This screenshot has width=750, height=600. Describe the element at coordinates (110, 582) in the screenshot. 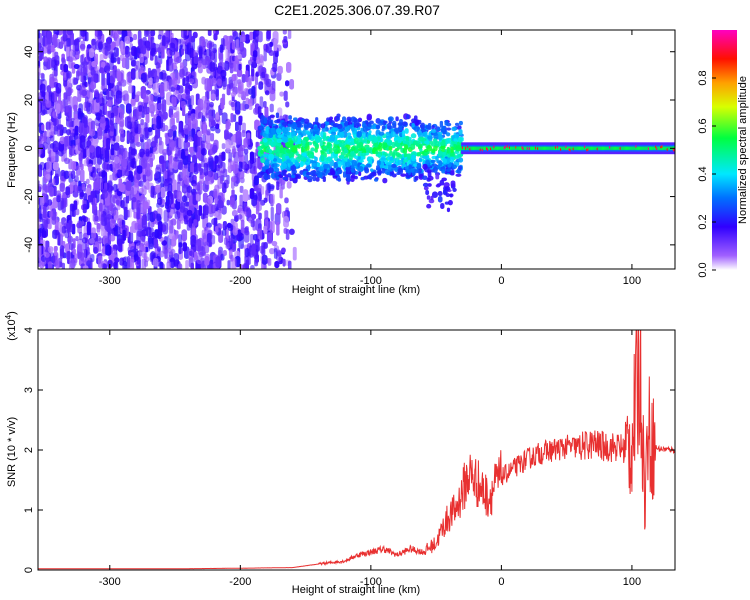

I see `x-tick-label: -300` at that location.